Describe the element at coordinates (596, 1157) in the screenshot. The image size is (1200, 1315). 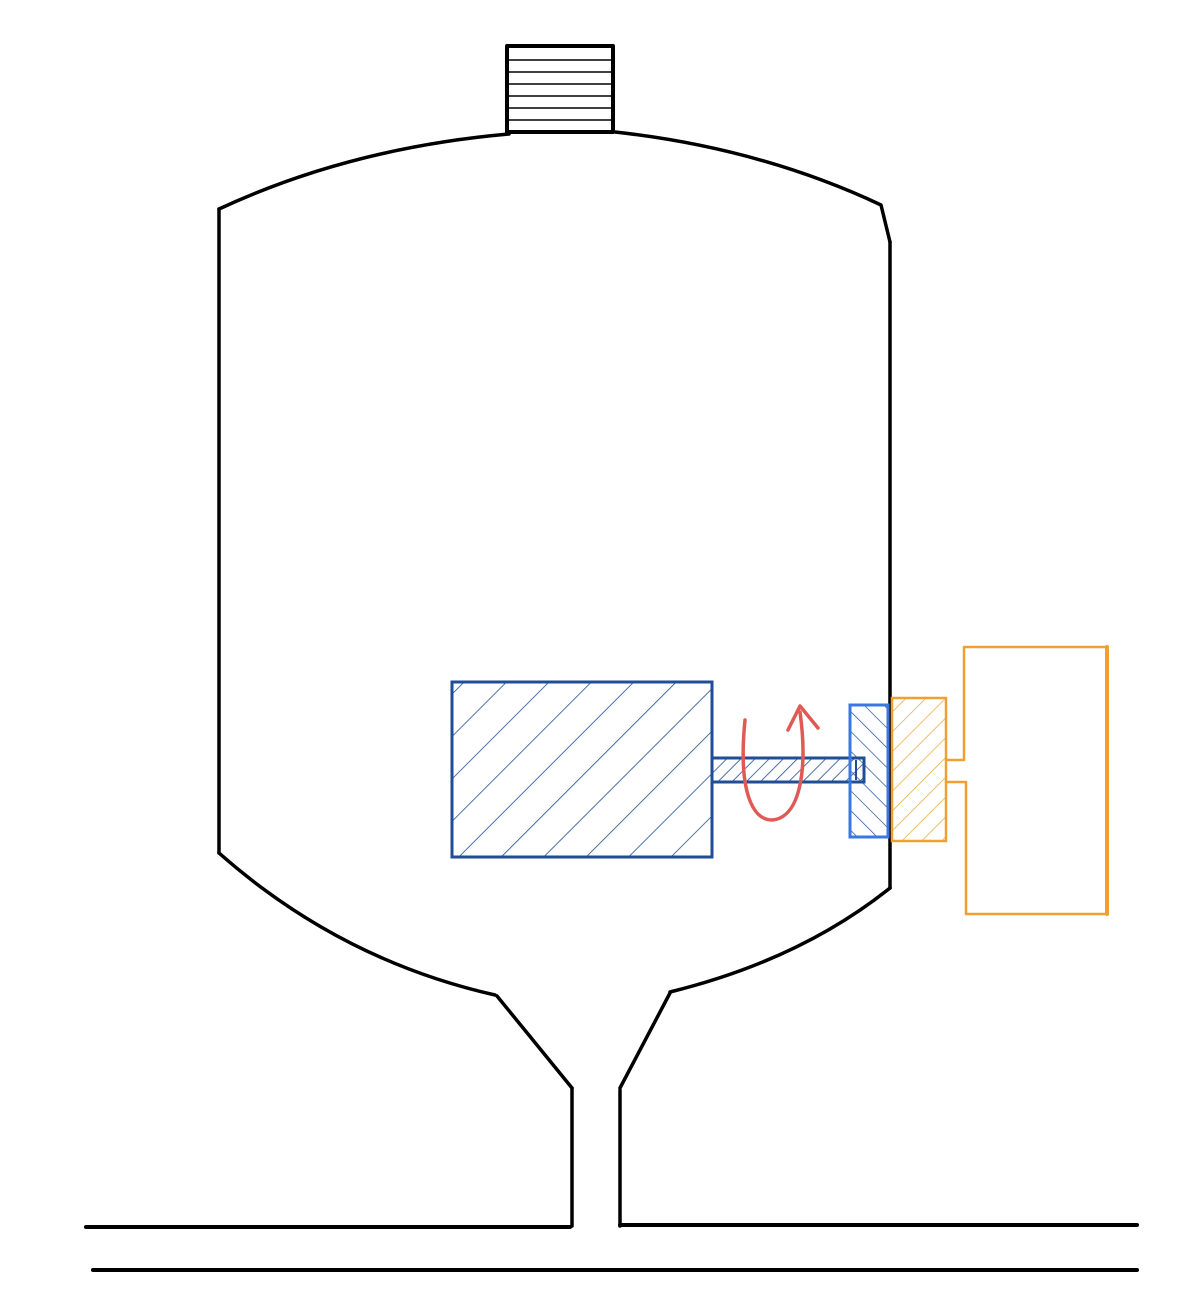
I see `outlet-pipe` at that location.